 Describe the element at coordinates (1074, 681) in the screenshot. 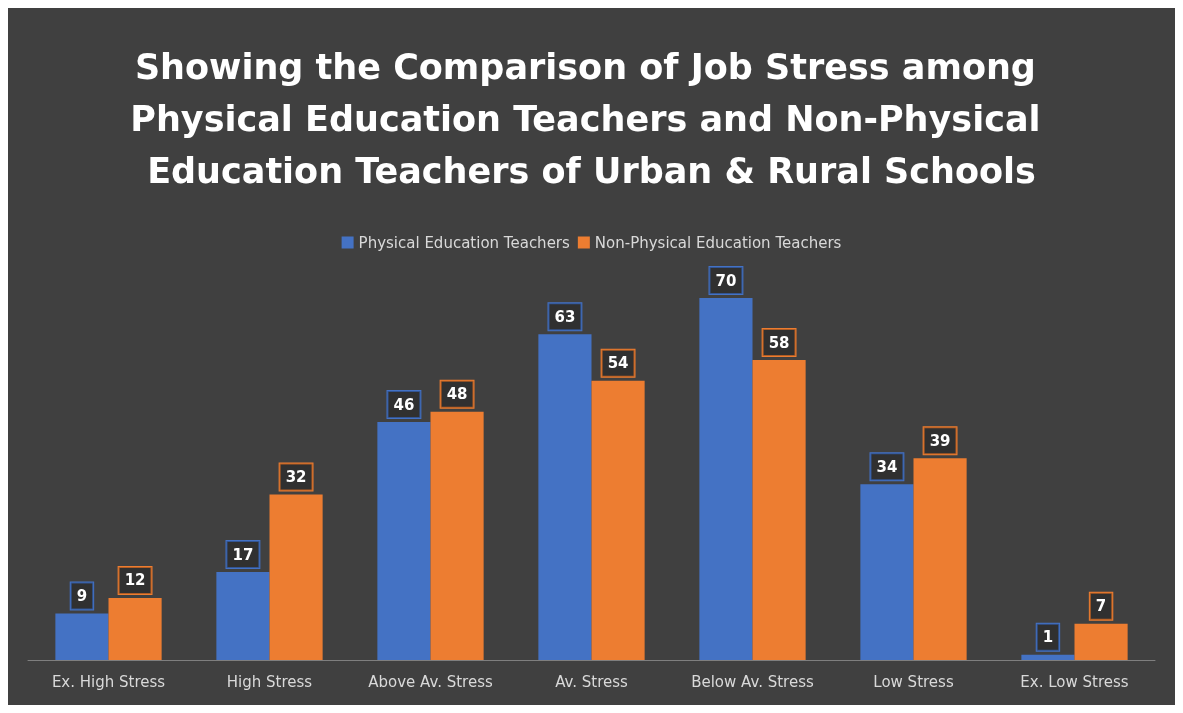

I see `x-tick-label: Ex. Low Stress` at that location.